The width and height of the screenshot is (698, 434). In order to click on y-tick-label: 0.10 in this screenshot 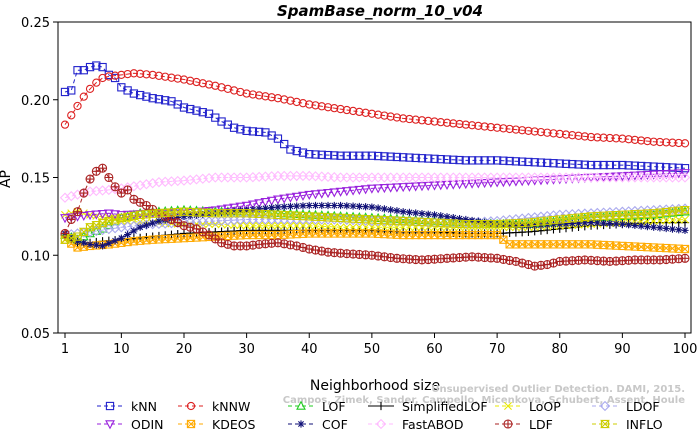, I will do `click(35, 256)`.